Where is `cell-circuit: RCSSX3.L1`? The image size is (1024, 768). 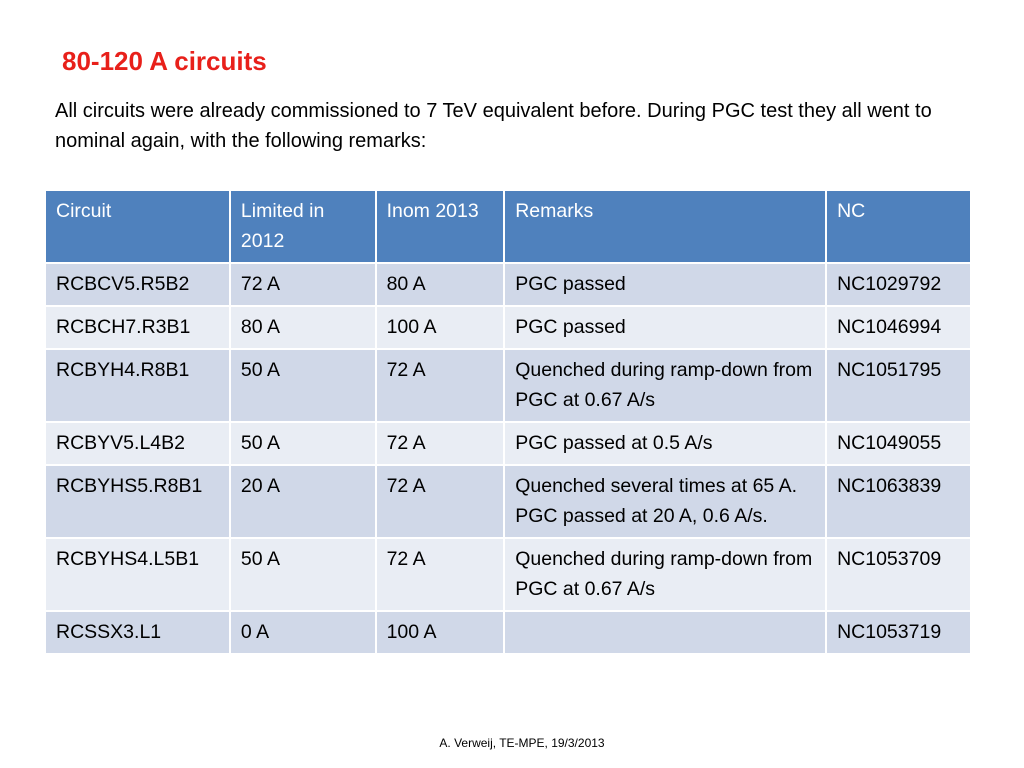 cell-circuit: RCSSX3.L1 is located at coordinates (137, 632).